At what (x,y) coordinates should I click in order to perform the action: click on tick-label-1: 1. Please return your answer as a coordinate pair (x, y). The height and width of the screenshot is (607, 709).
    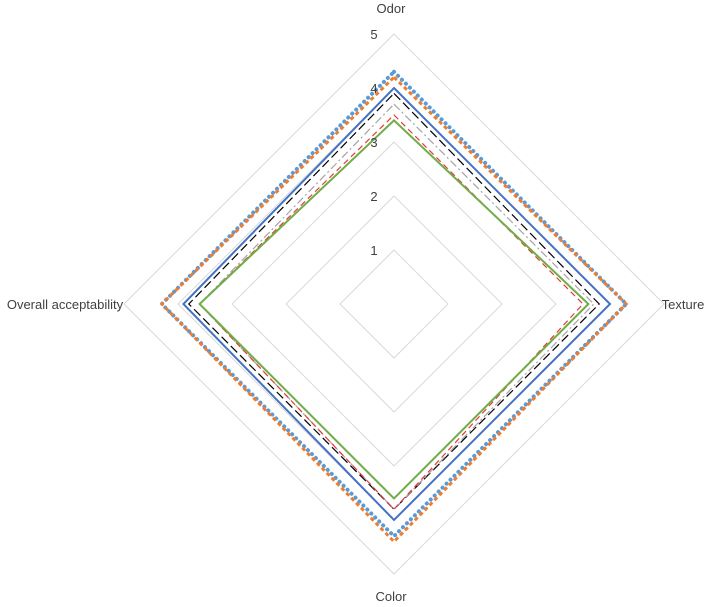
    Looking at the image, I should click on (373, 250).